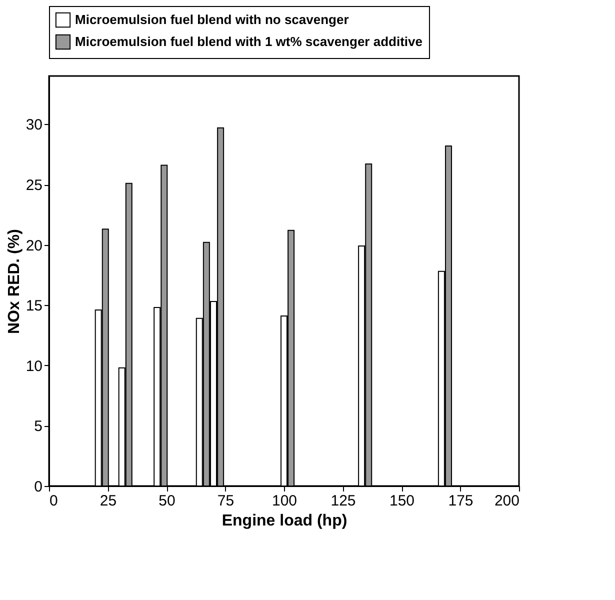 This screenshot has height=600, width=615. Describe the element at coordinates (34, 185) in the screenshot. I see `y-tick-label: 25` at that location.